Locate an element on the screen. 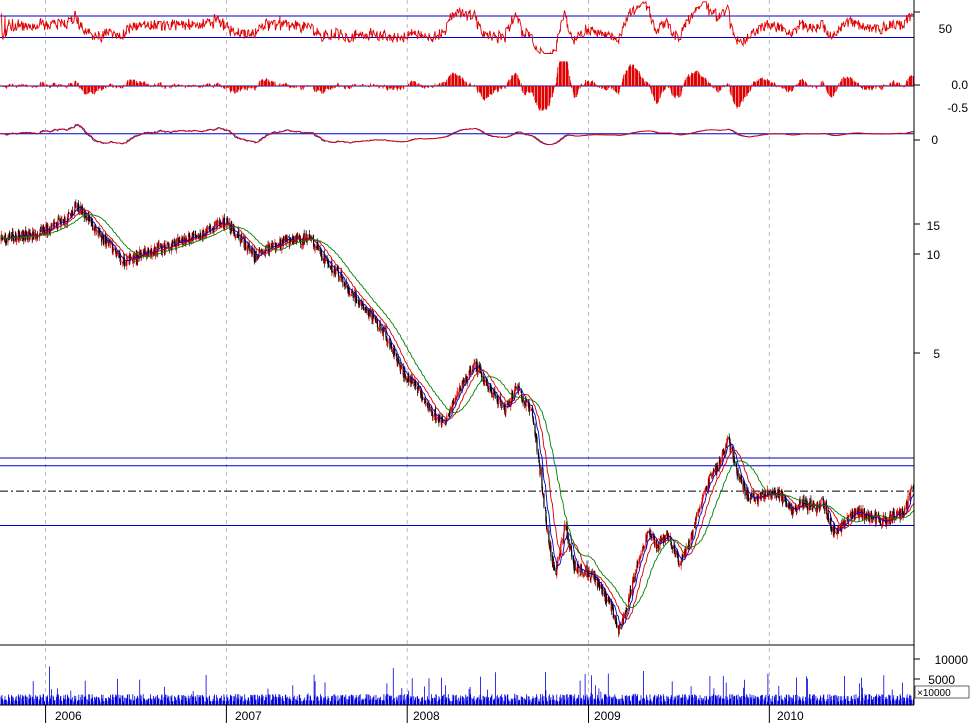 The height and width of the screenshot is (728, 971). x-tick-label: 2010 is located at coordinates (790, 716).